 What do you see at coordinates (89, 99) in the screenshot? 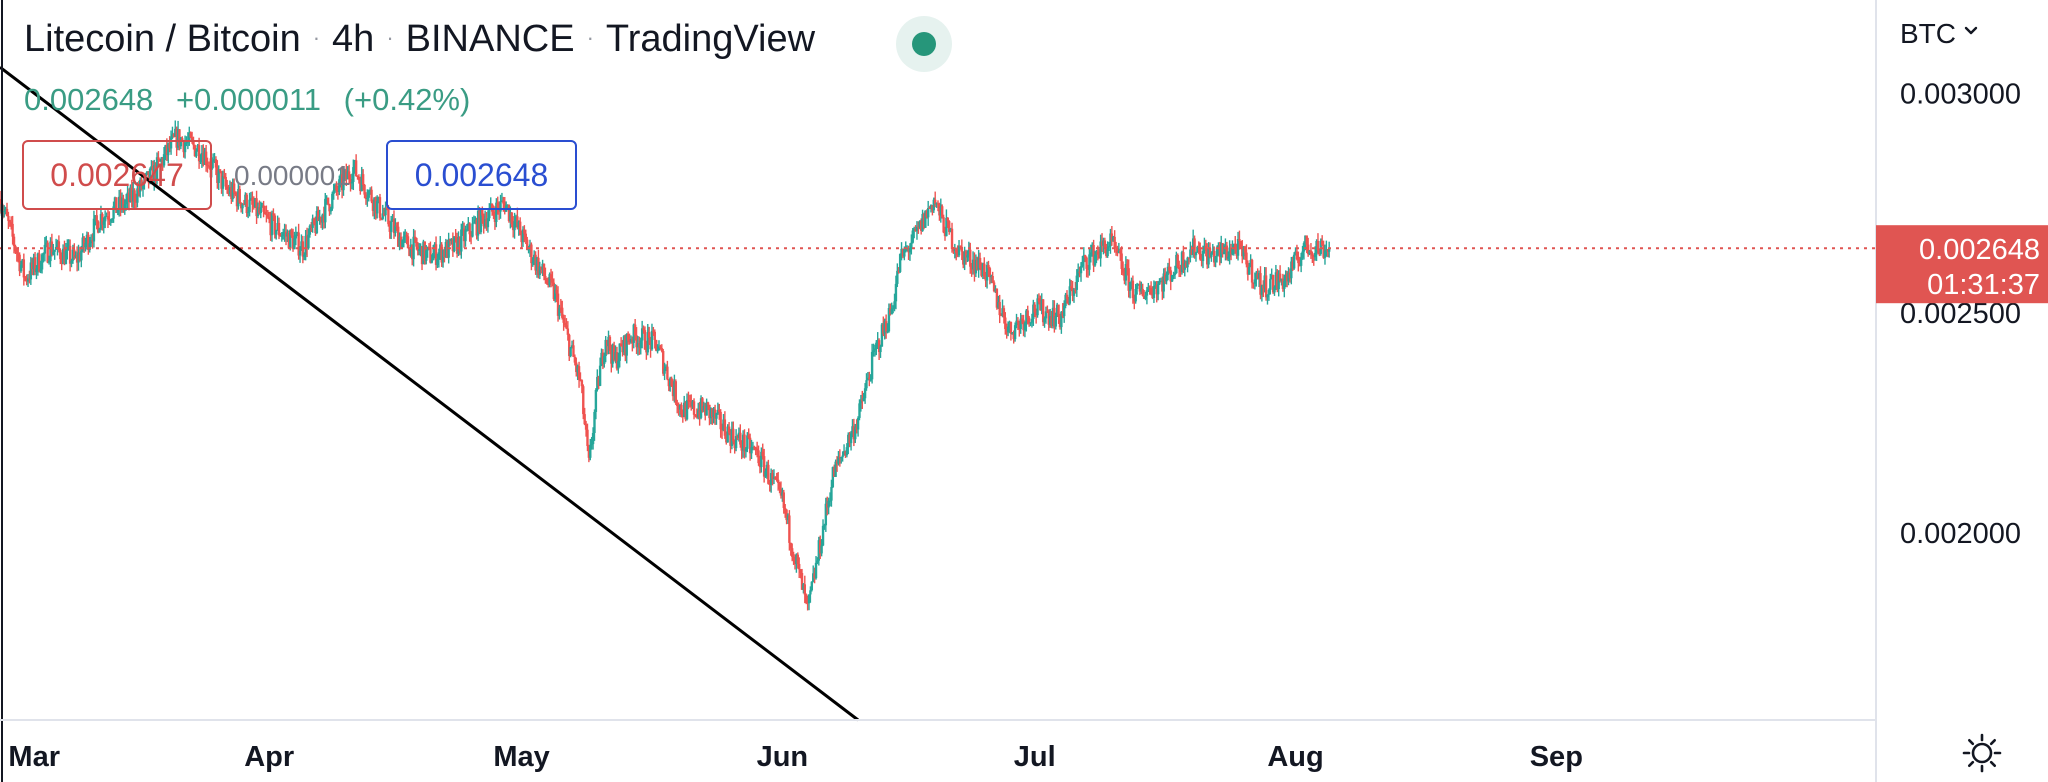
I see `last-price: 0.002648` at bounding box center [89, 99].